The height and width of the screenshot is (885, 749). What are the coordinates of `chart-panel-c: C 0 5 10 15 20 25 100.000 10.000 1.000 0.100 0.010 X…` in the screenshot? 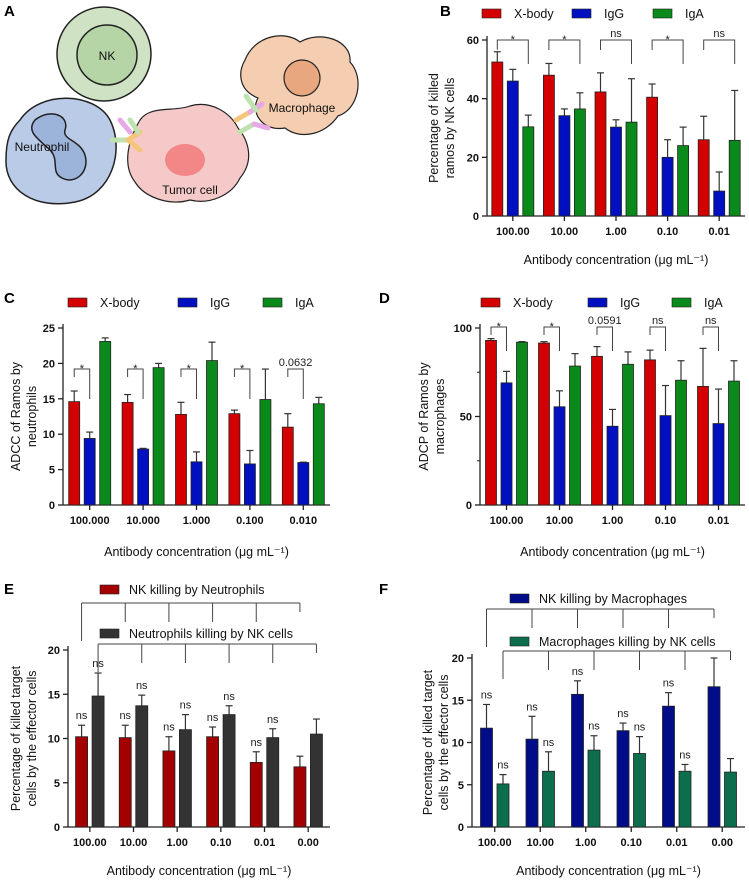 It's located at (167, 424).